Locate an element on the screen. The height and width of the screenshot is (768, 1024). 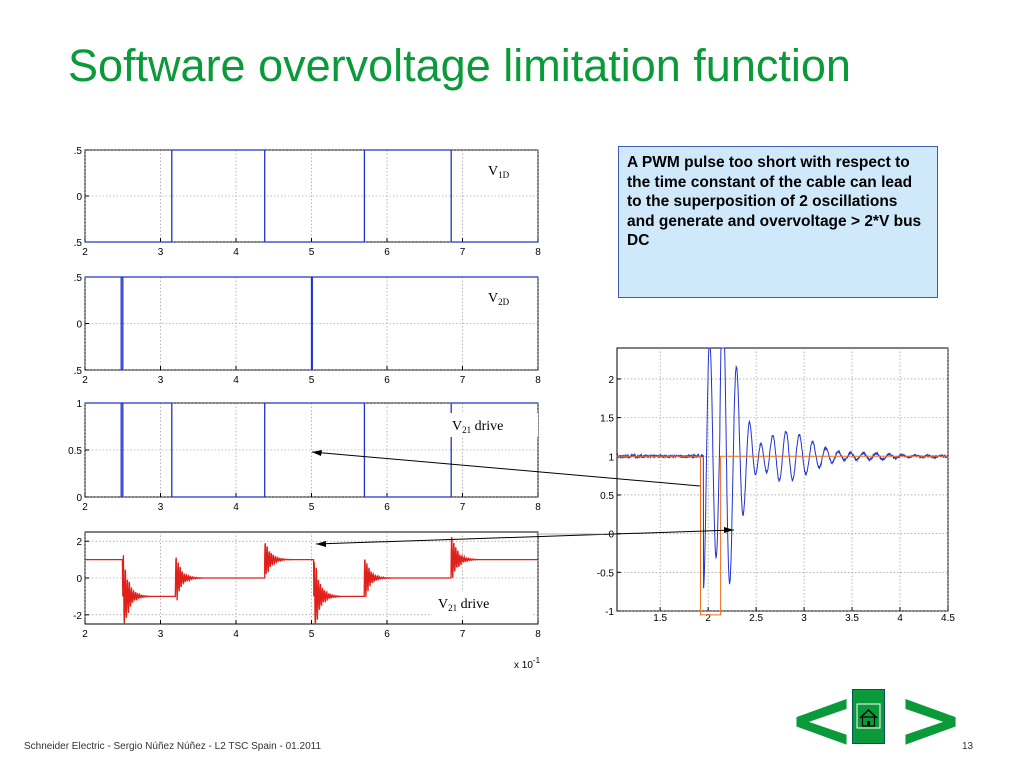
plot-frame is located at coordinates (782, 479).